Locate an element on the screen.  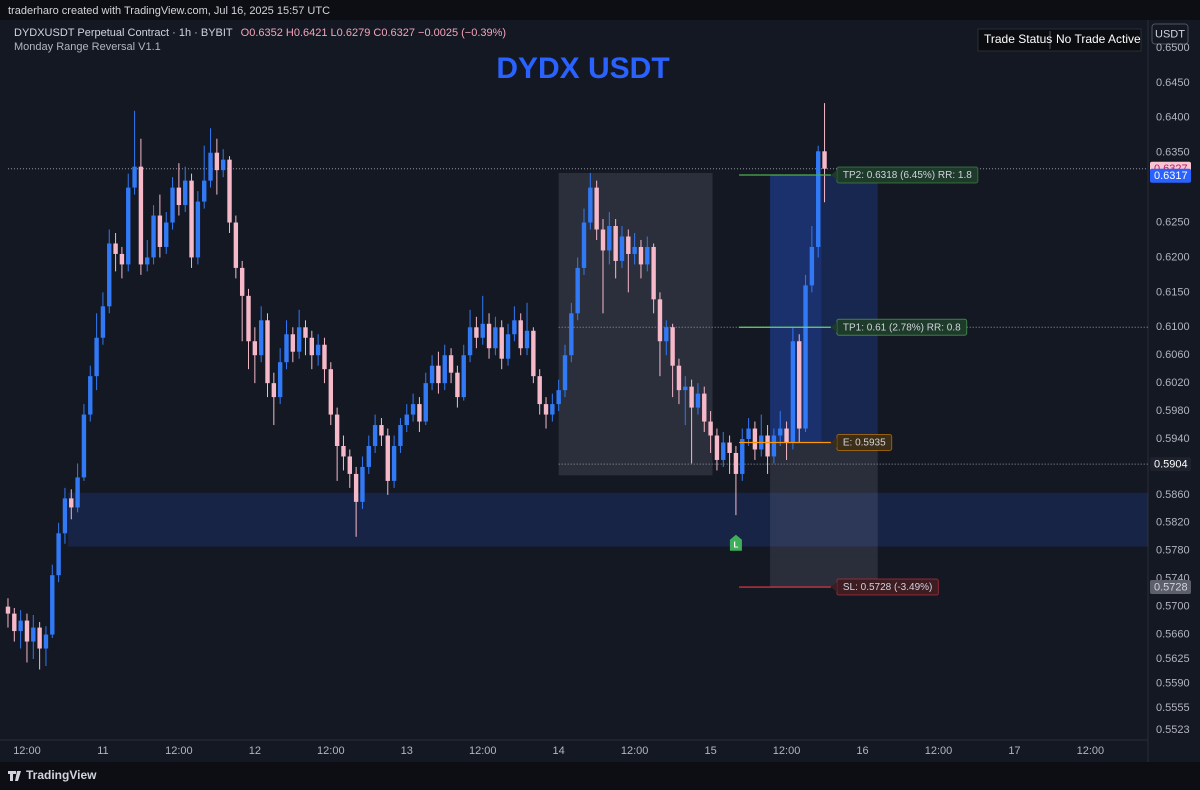
currency-button is located at coordinates (1170, 34).